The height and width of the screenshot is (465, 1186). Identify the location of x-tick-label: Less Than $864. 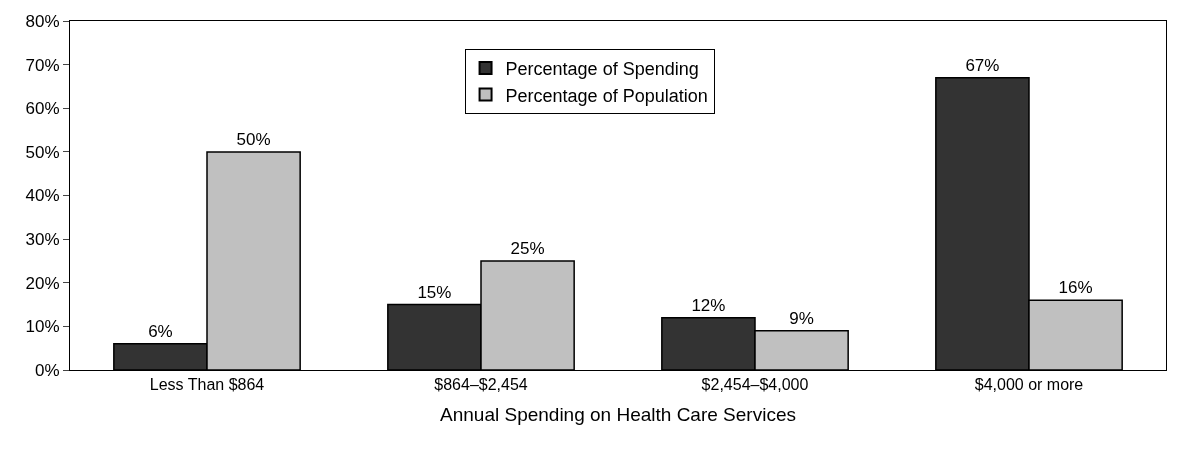
(207, 385).